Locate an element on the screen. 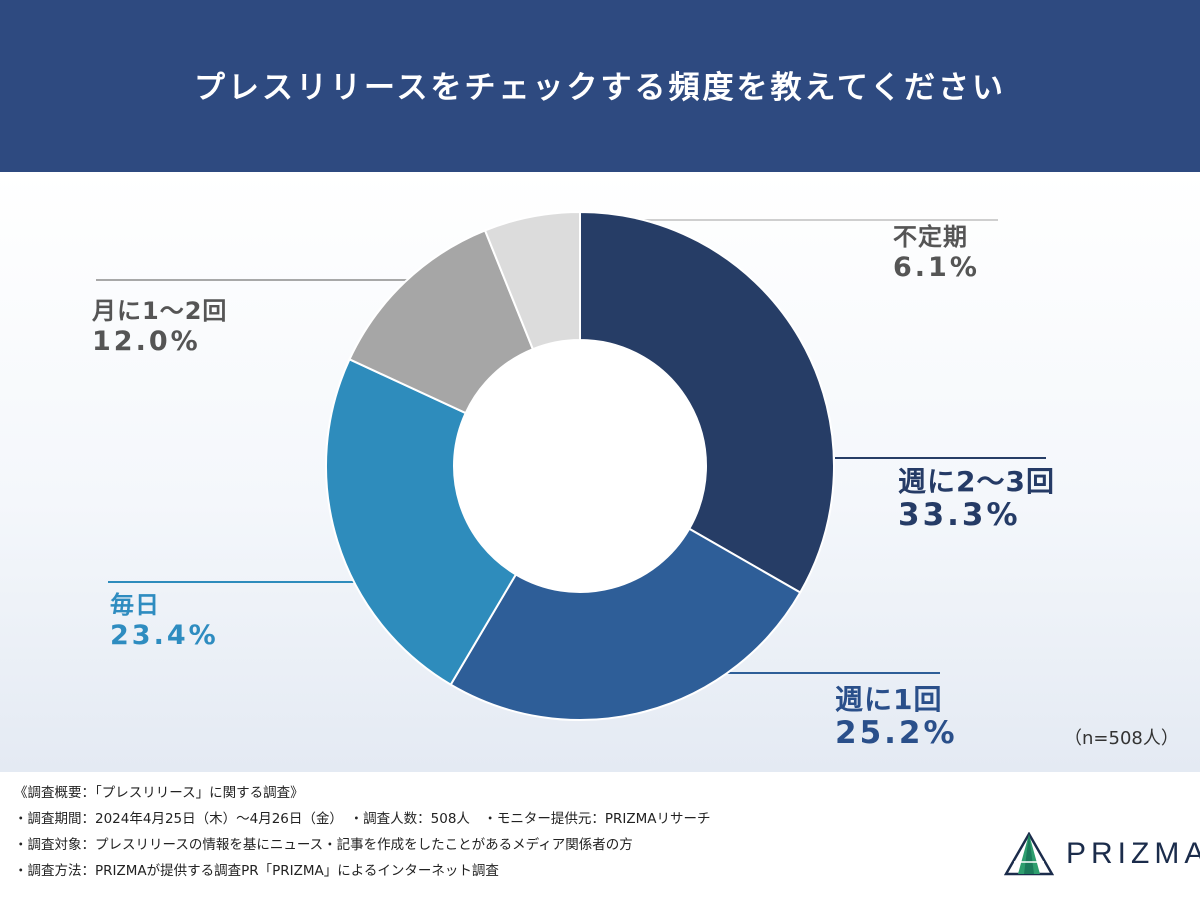  brand: PRIZMA is located at coordinates (1102, 854).